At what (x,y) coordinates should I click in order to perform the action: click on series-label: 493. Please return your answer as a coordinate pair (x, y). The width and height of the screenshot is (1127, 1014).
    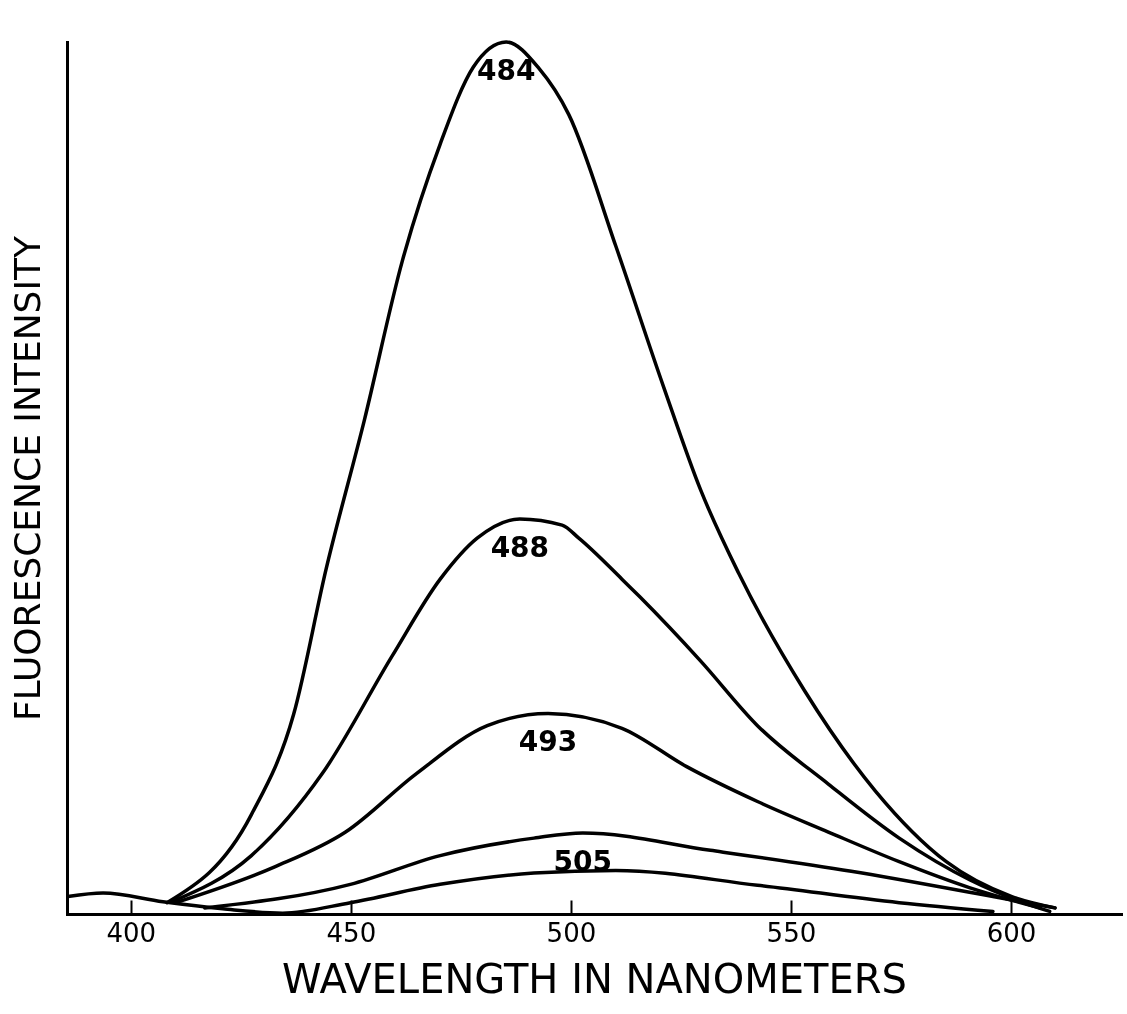
    Looking at the image, I should click on (548, 742).